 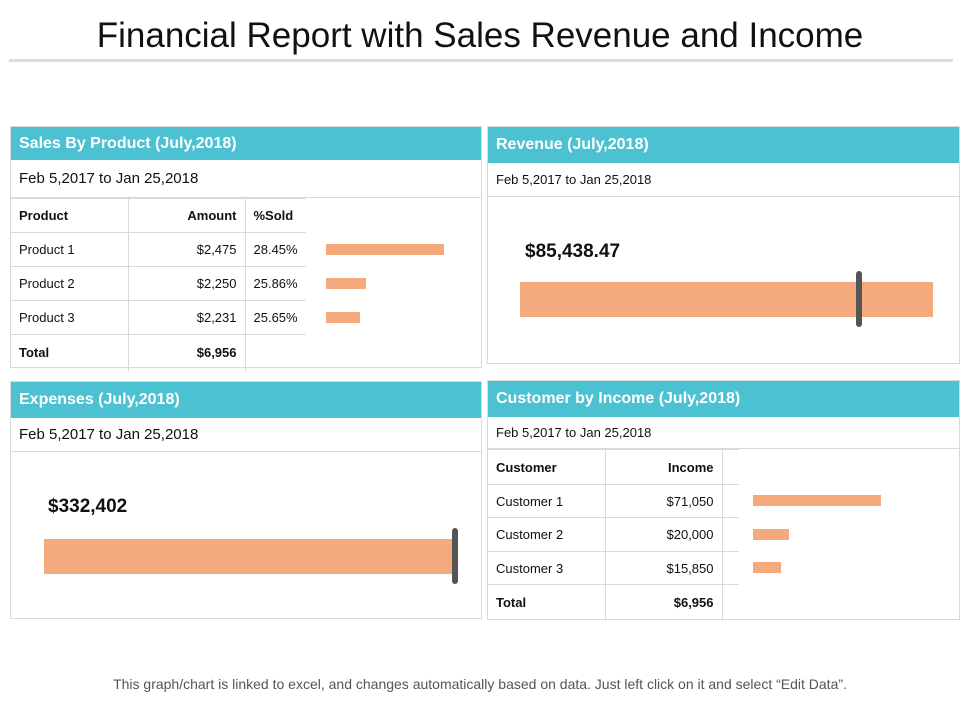 I want to click on revenue-bar, so click(x=726, y=299).